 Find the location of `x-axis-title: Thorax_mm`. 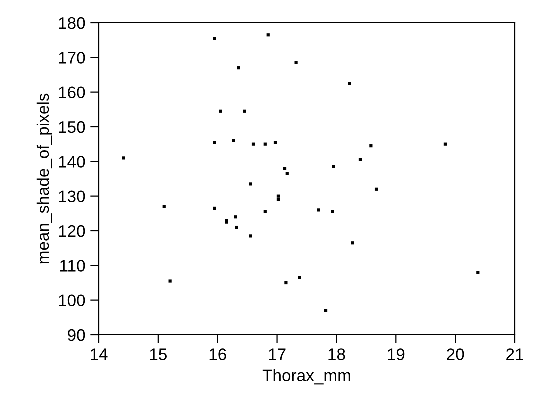

x-axis-title: Thorax_mm is located at coordinates (306, 377).